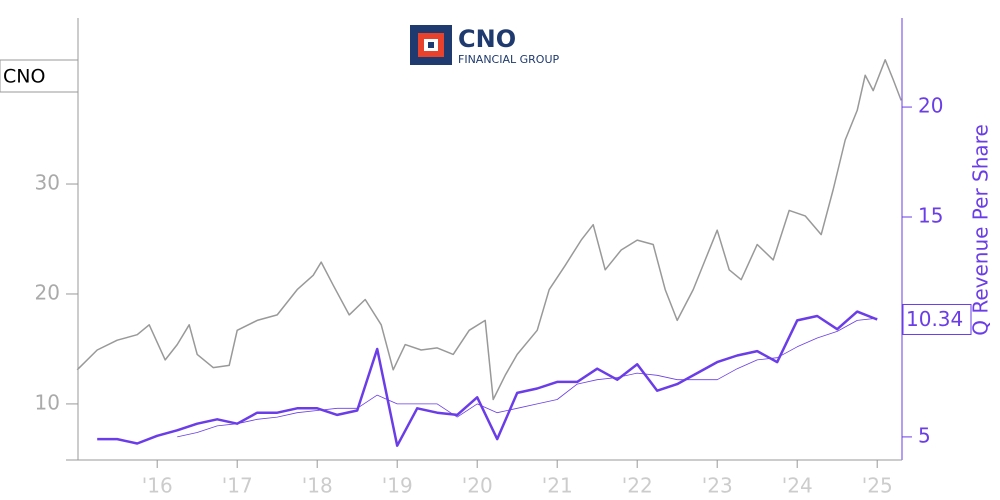  What do you see at coordinates (237, 486) in the screenshot?
I see `x-tick-label: '17` at bounding box center [237, 486].